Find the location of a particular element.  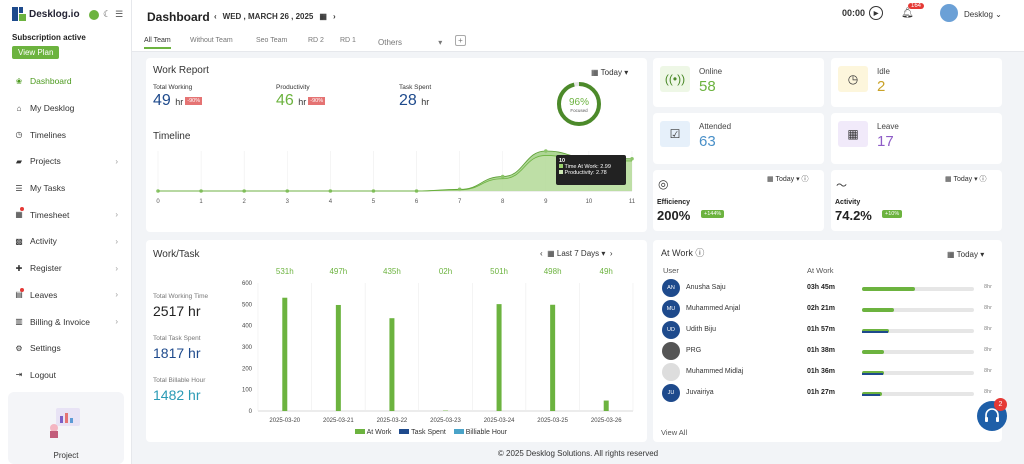

sidebar-item-settings: ⚙ Settings is located at coordinates (66, 348).